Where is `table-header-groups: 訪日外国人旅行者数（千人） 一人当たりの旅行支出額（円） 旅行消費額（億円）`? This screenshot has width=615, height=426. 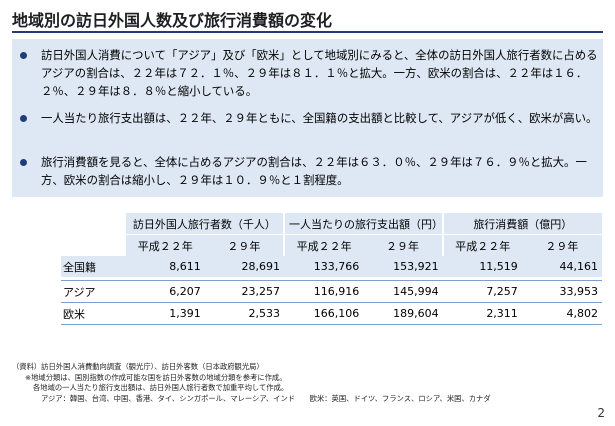
table-header-groups: 訪日外国人旅行者数（千人） 一人当たりの旅行支出額（円） 旅行消費額（億円） is located at coordinates (331, 224).